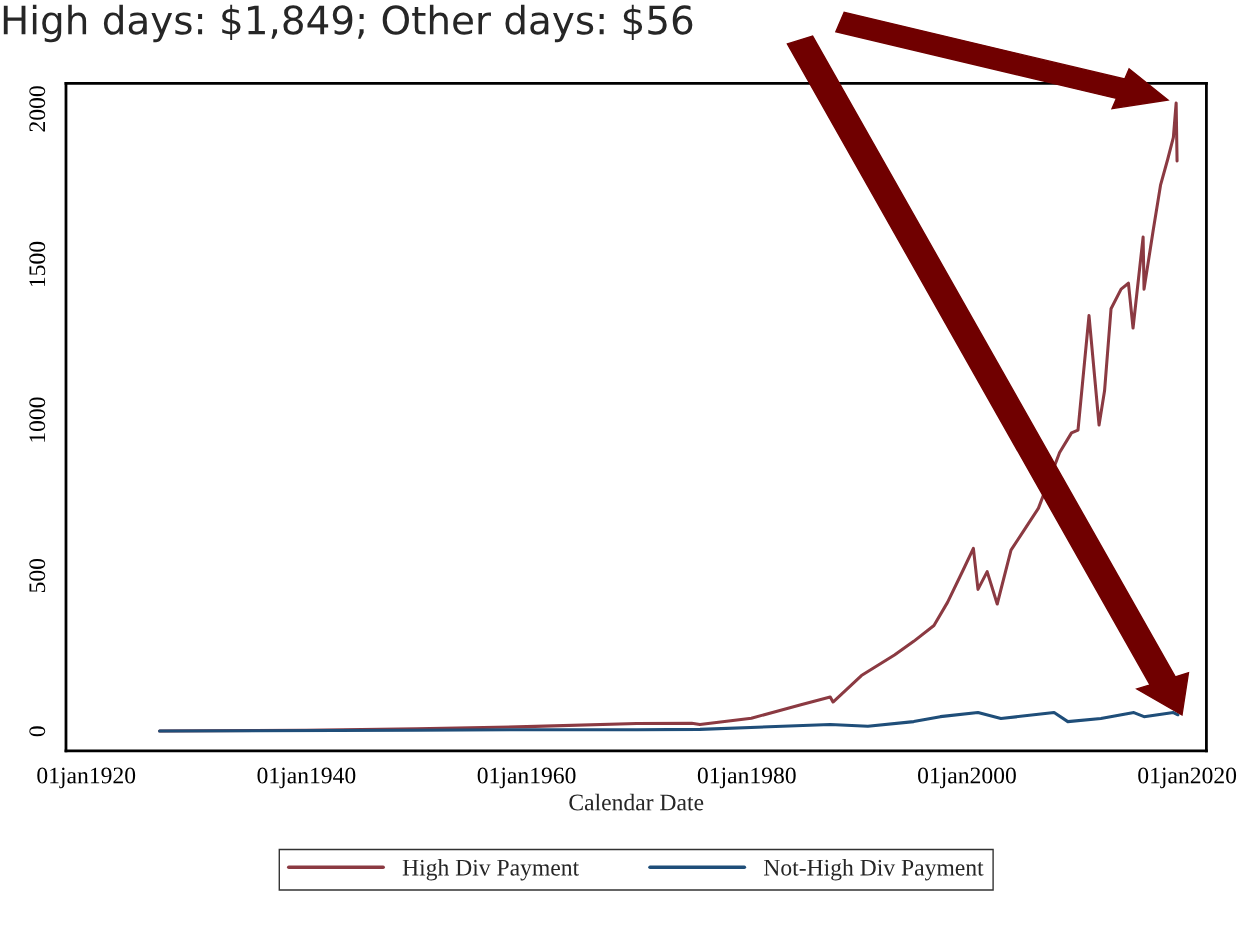  Describe the element at coordinates (636, 802) in the screenshot. I see `x-axis-title: Calendar Date` at that location.